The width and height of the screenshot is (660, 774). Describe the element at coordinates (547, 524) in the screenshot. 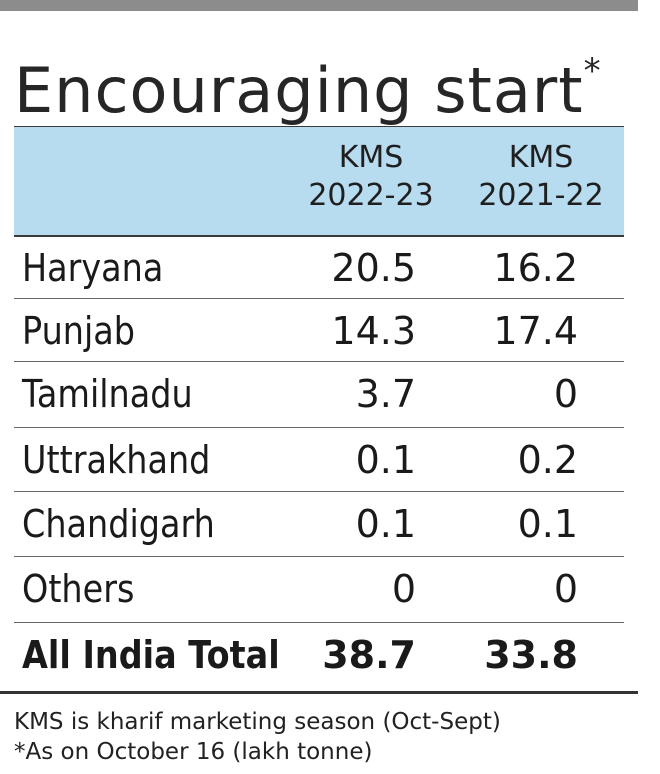

I see `value-kms-2021-22: 0.1` at that location.